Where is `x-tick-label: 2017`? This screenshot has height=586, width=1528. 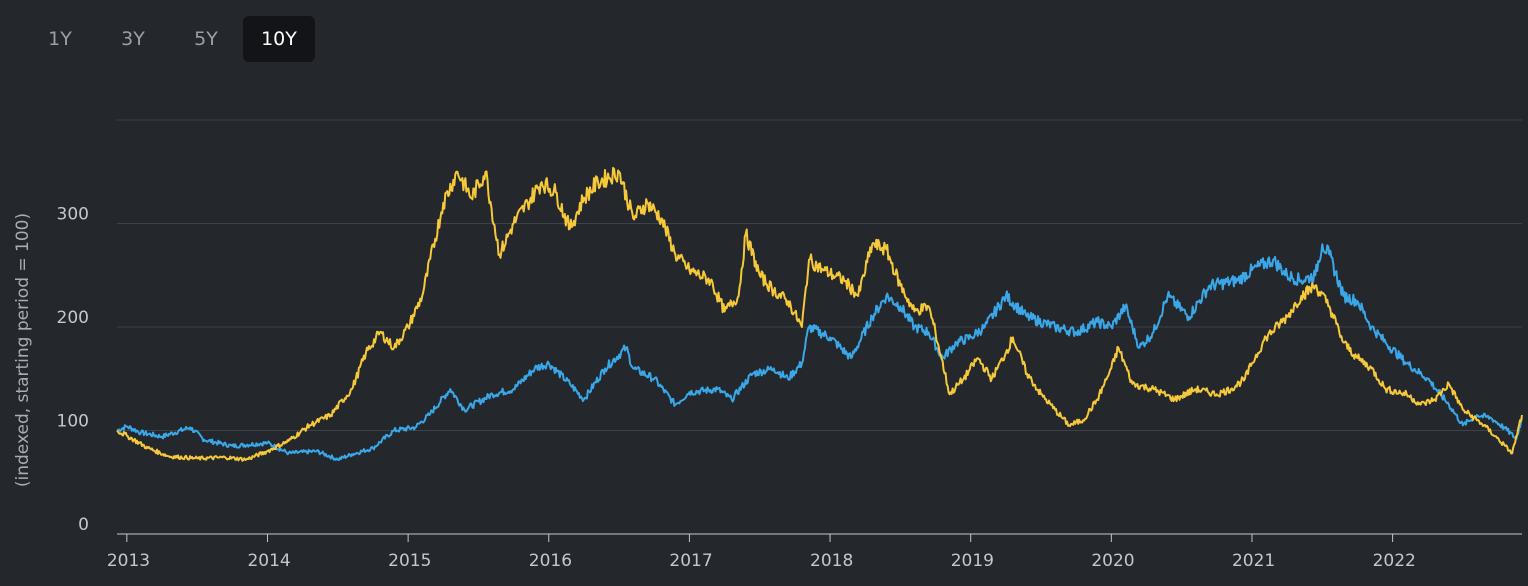 x-tick-label: 2017 is located at coordinates (690, 561).